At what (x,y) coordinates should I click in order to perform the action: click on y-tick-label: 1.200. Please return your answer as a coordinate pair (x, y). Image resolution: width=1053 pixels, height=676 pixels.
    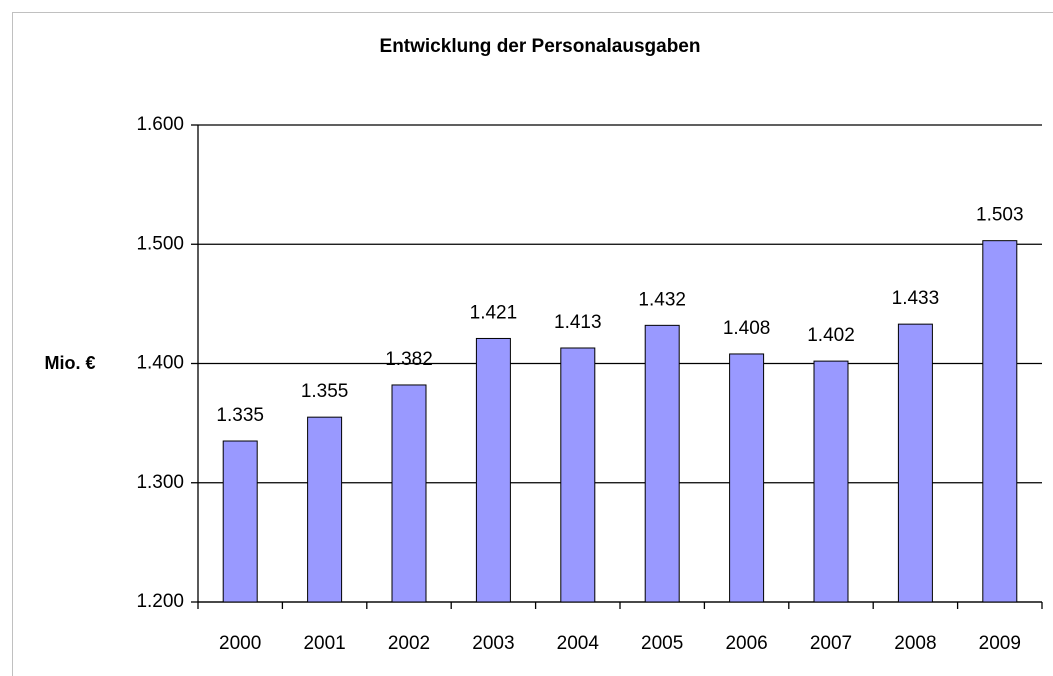
    Looking at the image, I should click on (160, 601).